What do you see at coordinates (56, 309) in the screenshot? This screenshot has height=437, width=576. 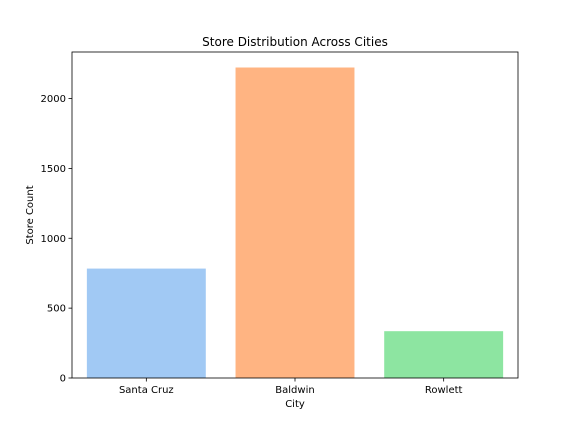 I see `y-tick-label: 500` at bounding box center [56, 309].